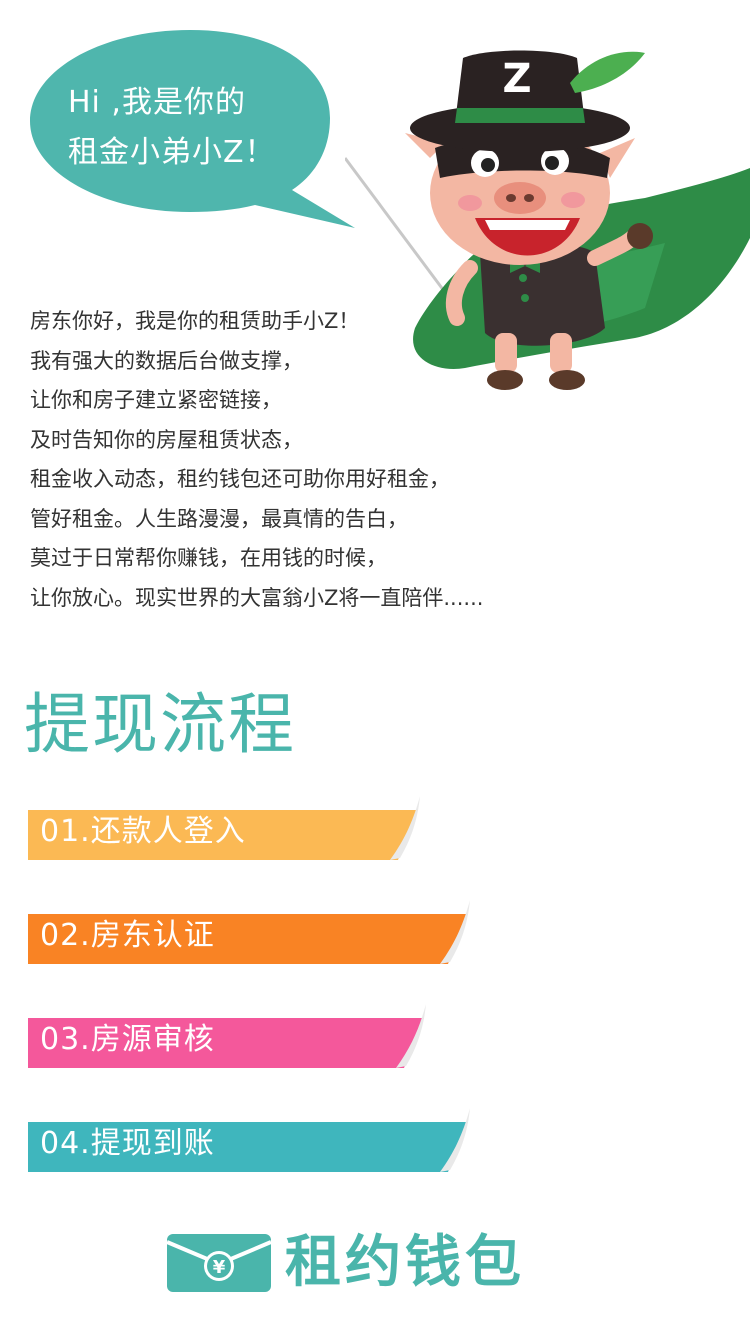 This screenshot has height=1334, width=750. What do you see at coordinates (240, 479) in the screenshot?
I see `intro-line: 租金收入动态，租约钱包还可助你用好租金，` at bounding box center [240, 479].